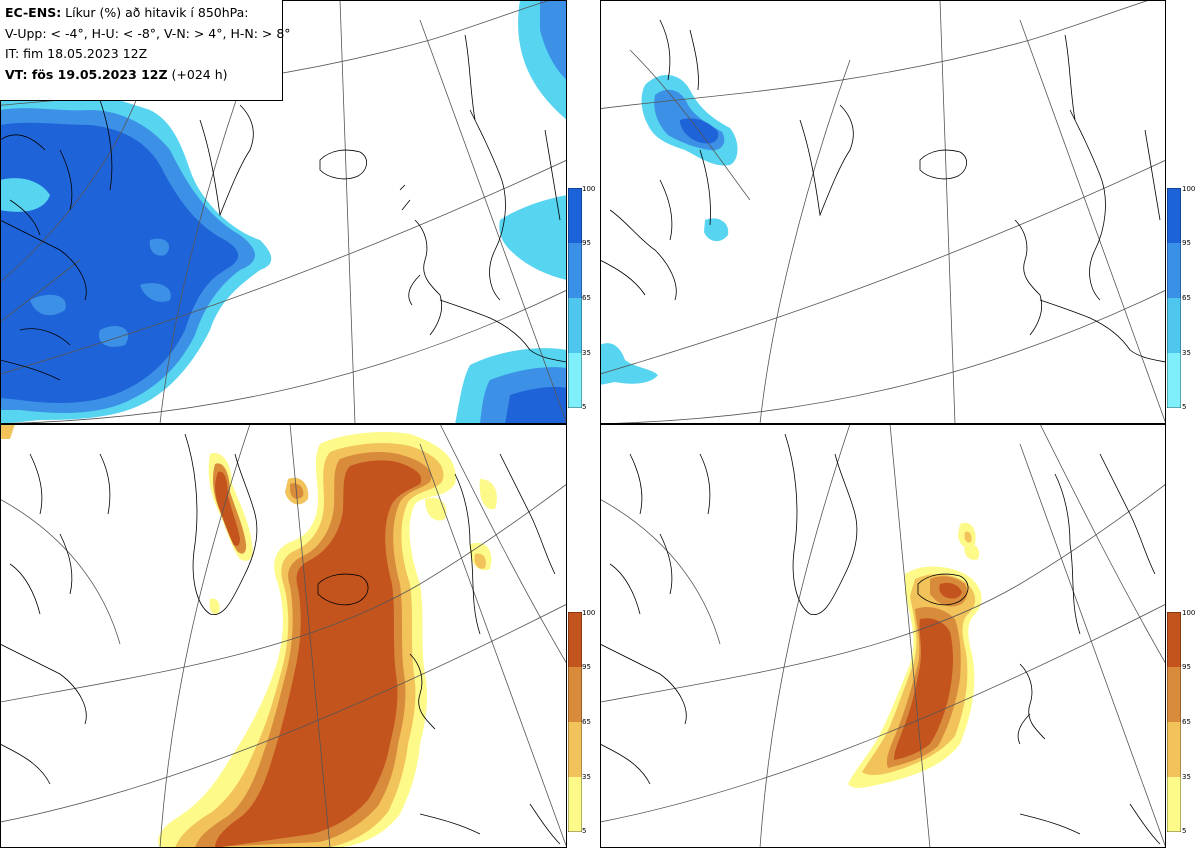 The image size is (1200, 848). Describe the element at coordinates (575, 722) in the screenshot. I see `colorbar-warm-left` at that location.